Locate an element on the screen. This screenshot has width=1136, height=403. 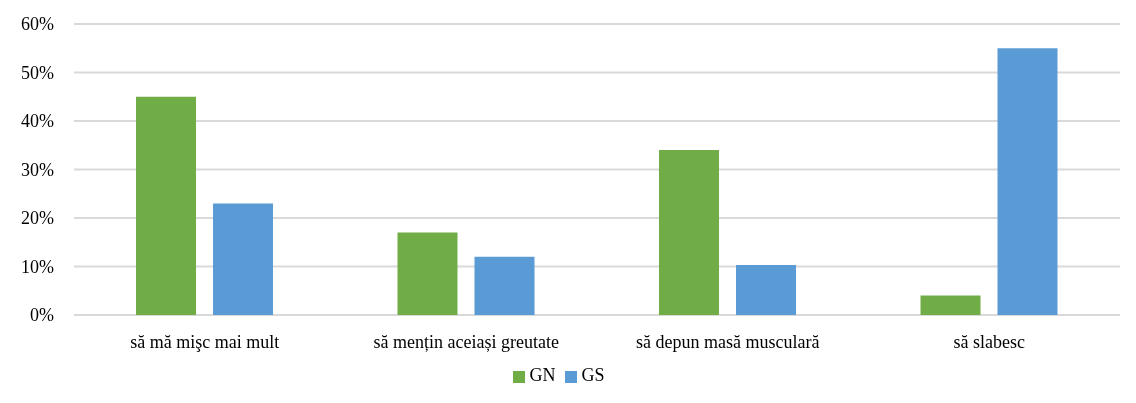
x-tick-label: să slabesc is located at coordinates (989, 341).